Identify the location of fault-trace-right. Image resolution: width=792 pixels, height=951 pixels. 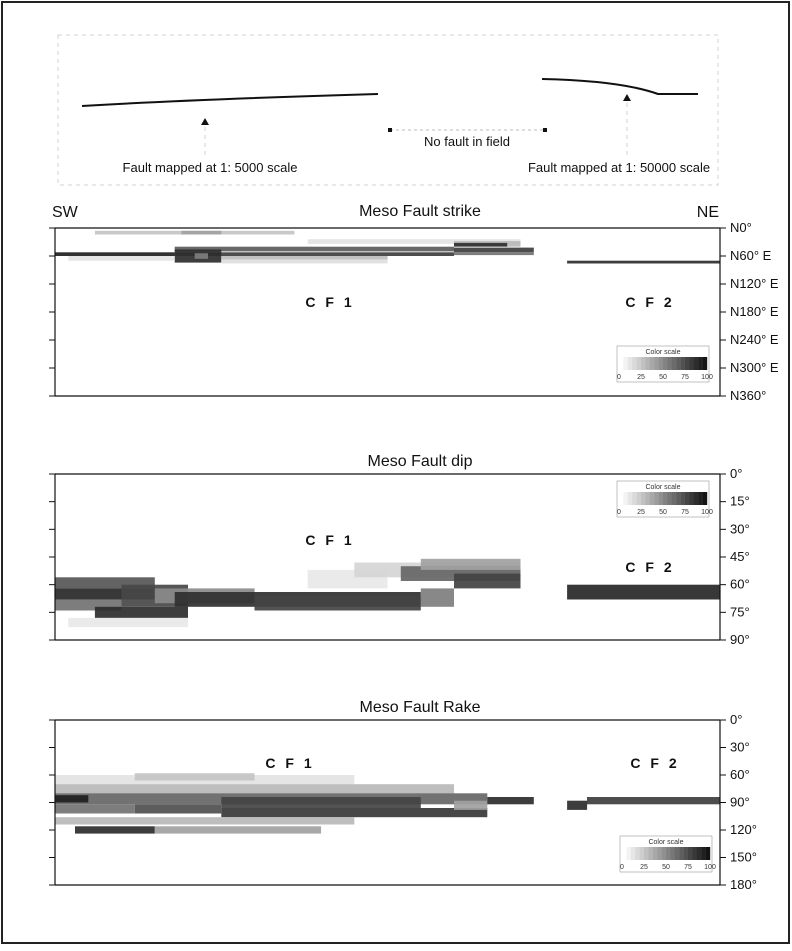
(619, 86).